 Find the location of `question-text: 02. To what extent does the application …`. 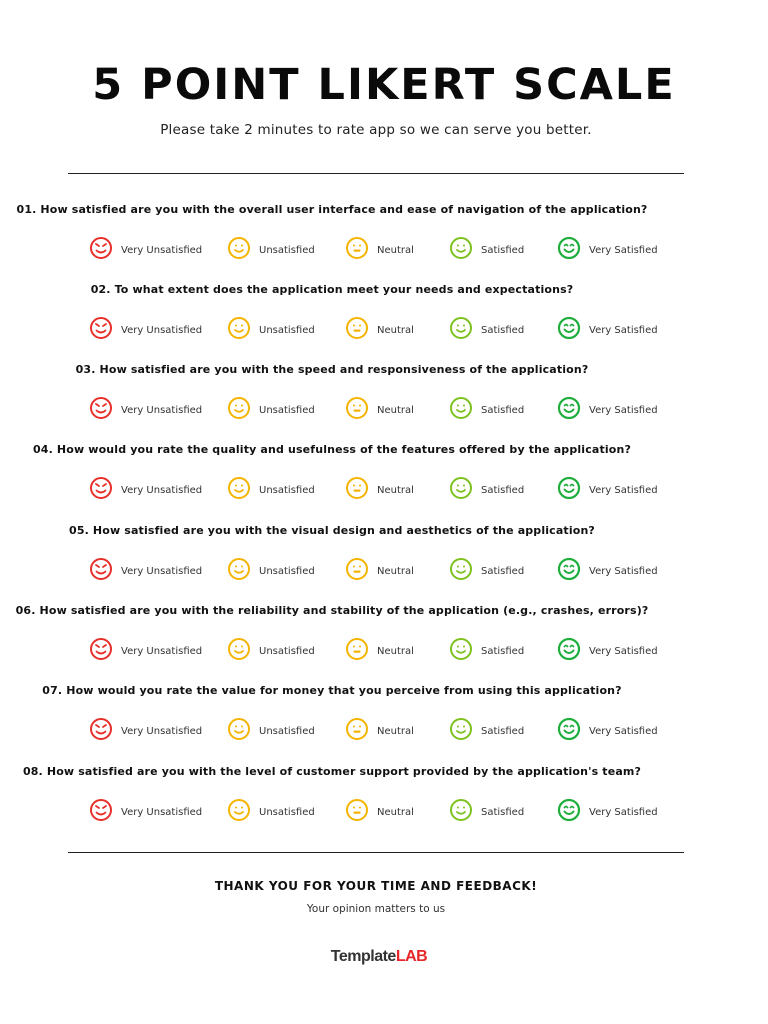

question-text: 02. To what extent does the application … is located at coordinates (332, 289).